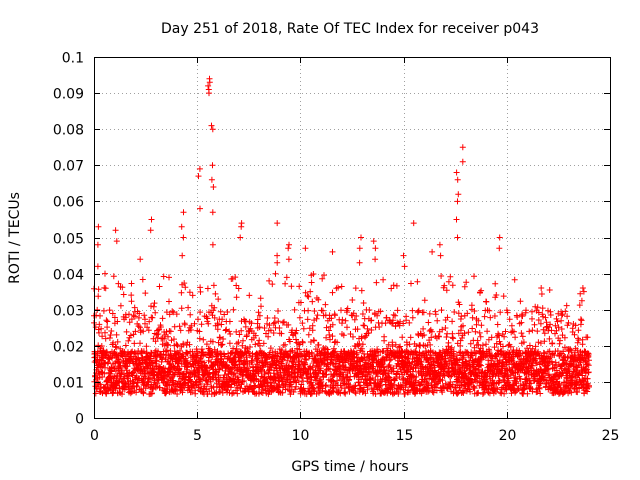 Image resolution: width=640 pixels, height=480 pixels. Describe the element at coordinates (68, 203) in the screenshot. I see `y-tick-label: 0.06` at that location.